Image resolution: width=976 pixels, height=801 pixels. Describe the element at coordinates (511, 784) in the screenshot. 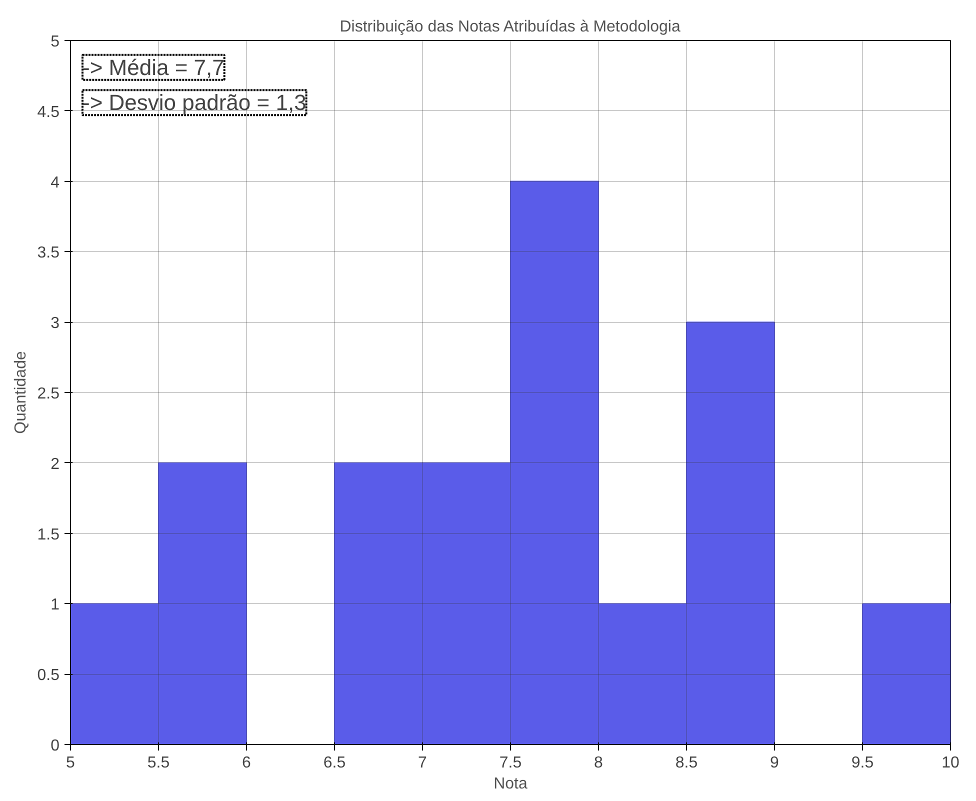

I see `x-axis-title: Nota` at that location.